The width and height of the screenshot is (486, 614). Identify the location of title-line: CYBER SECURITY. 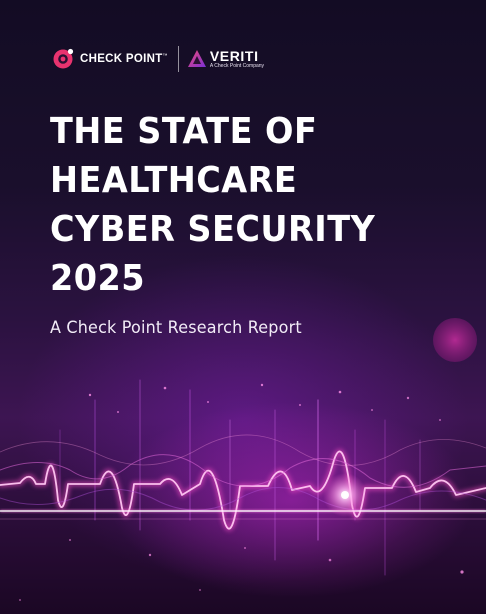
(213, 229).